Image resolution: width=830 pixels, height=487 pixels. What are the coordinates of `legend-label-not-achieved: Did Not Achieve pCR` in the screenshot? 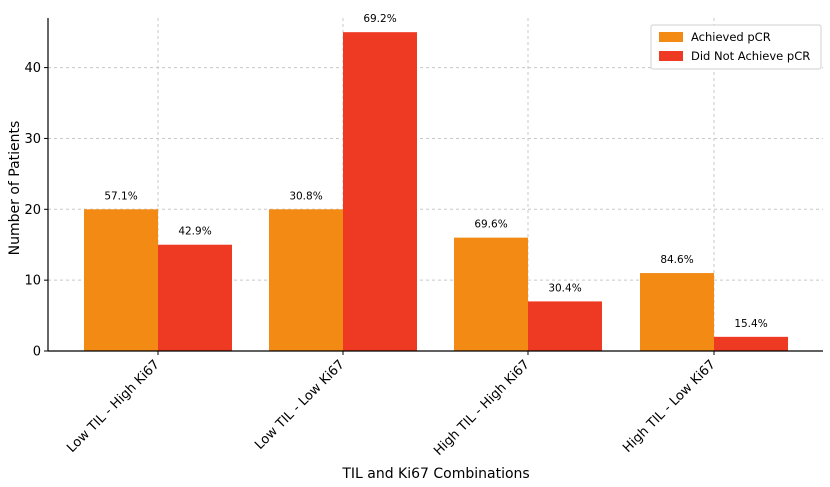 It's located at (750, 56).